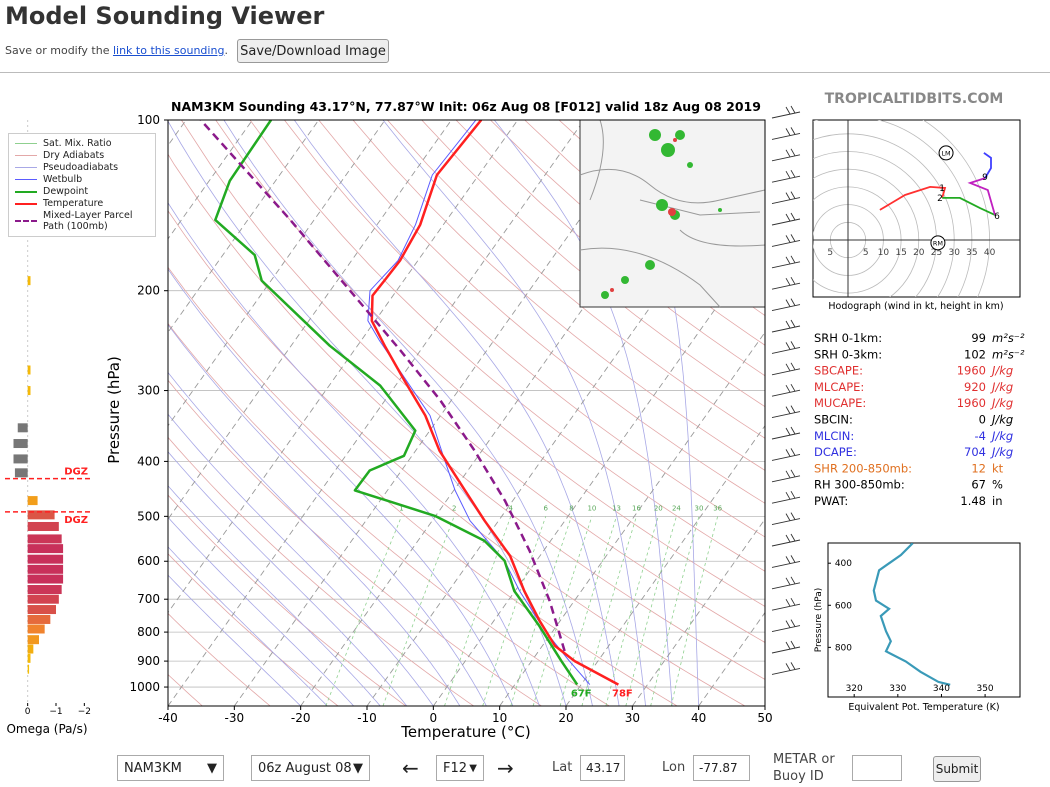 The width and height of the screenshot is (1050, 787). I want to click on legend-item: Wetbulb, so click(82, 179).